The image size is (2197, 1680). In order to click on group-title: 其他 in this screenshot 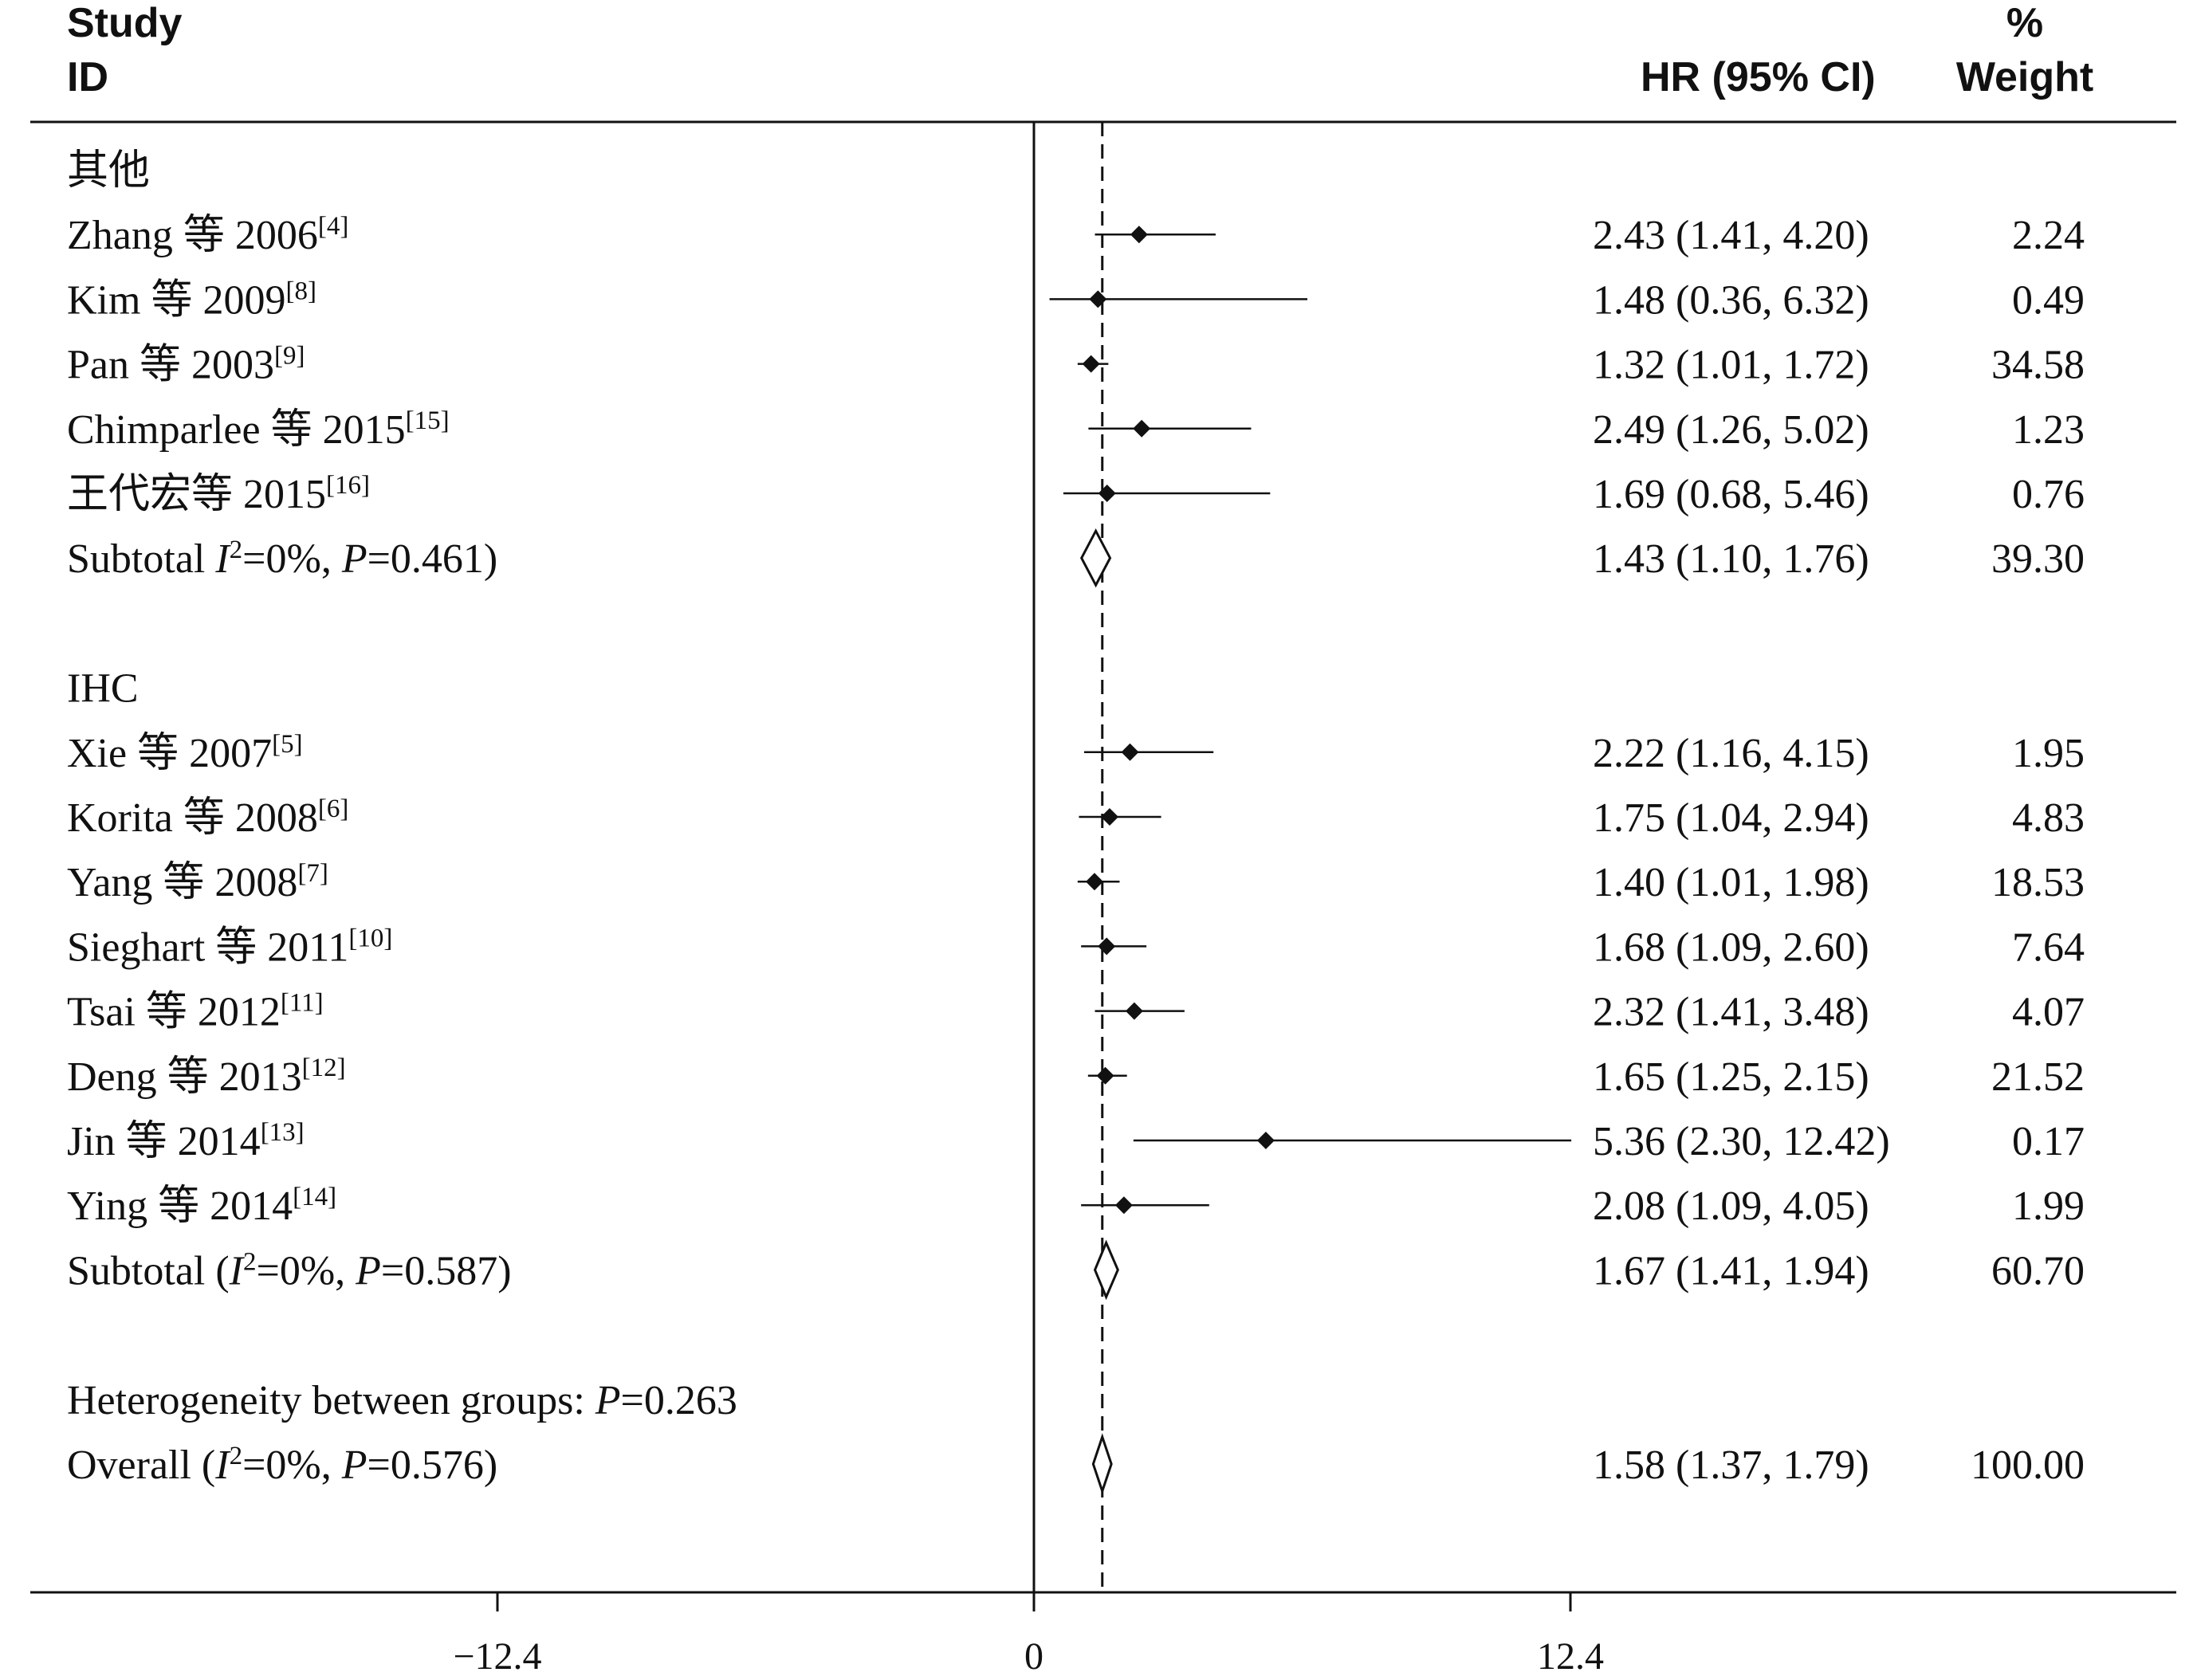, I will do `click(108, 171)`.